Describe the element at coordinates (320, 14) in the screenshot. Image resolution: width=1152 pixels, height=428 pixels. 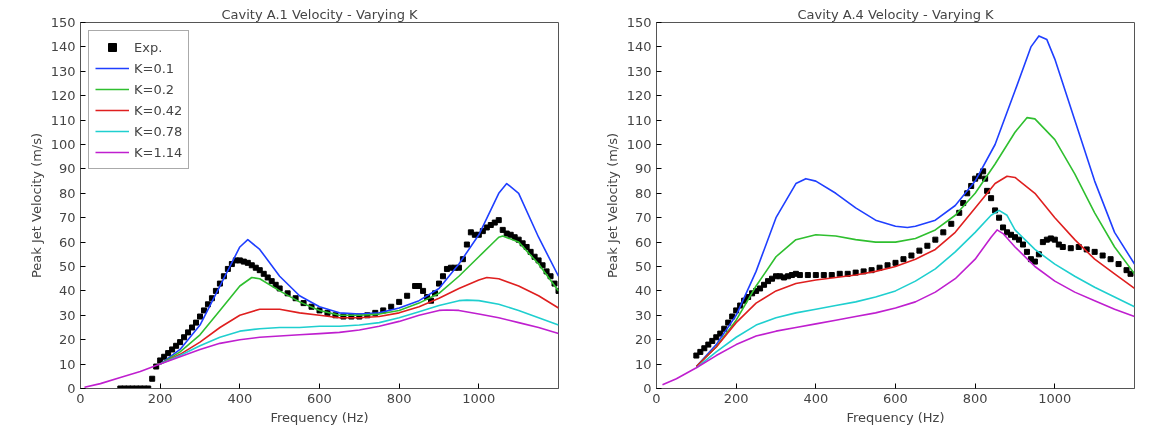
I see `chart-title: Cavity A.1 Velocity - Varying K` at that location.